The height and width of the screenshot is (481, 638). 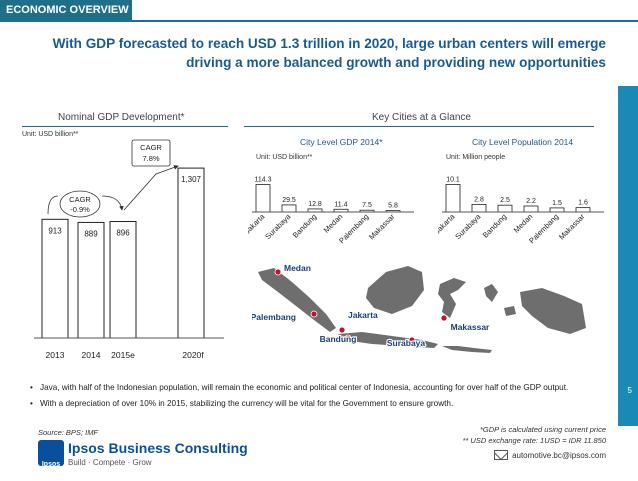 What do you see at coordinates (479, 199) in the screenshot?
I see `city-pop-value-label: 2.8` at bounding box center [479, 199].